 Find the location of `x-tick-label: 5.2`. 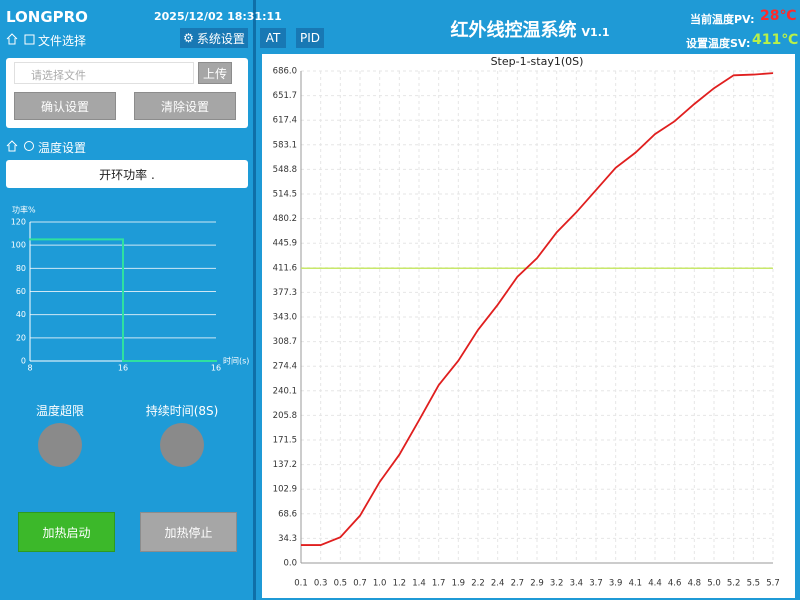

x-tick-label: 5.2 is located at coordinates (734, 584).